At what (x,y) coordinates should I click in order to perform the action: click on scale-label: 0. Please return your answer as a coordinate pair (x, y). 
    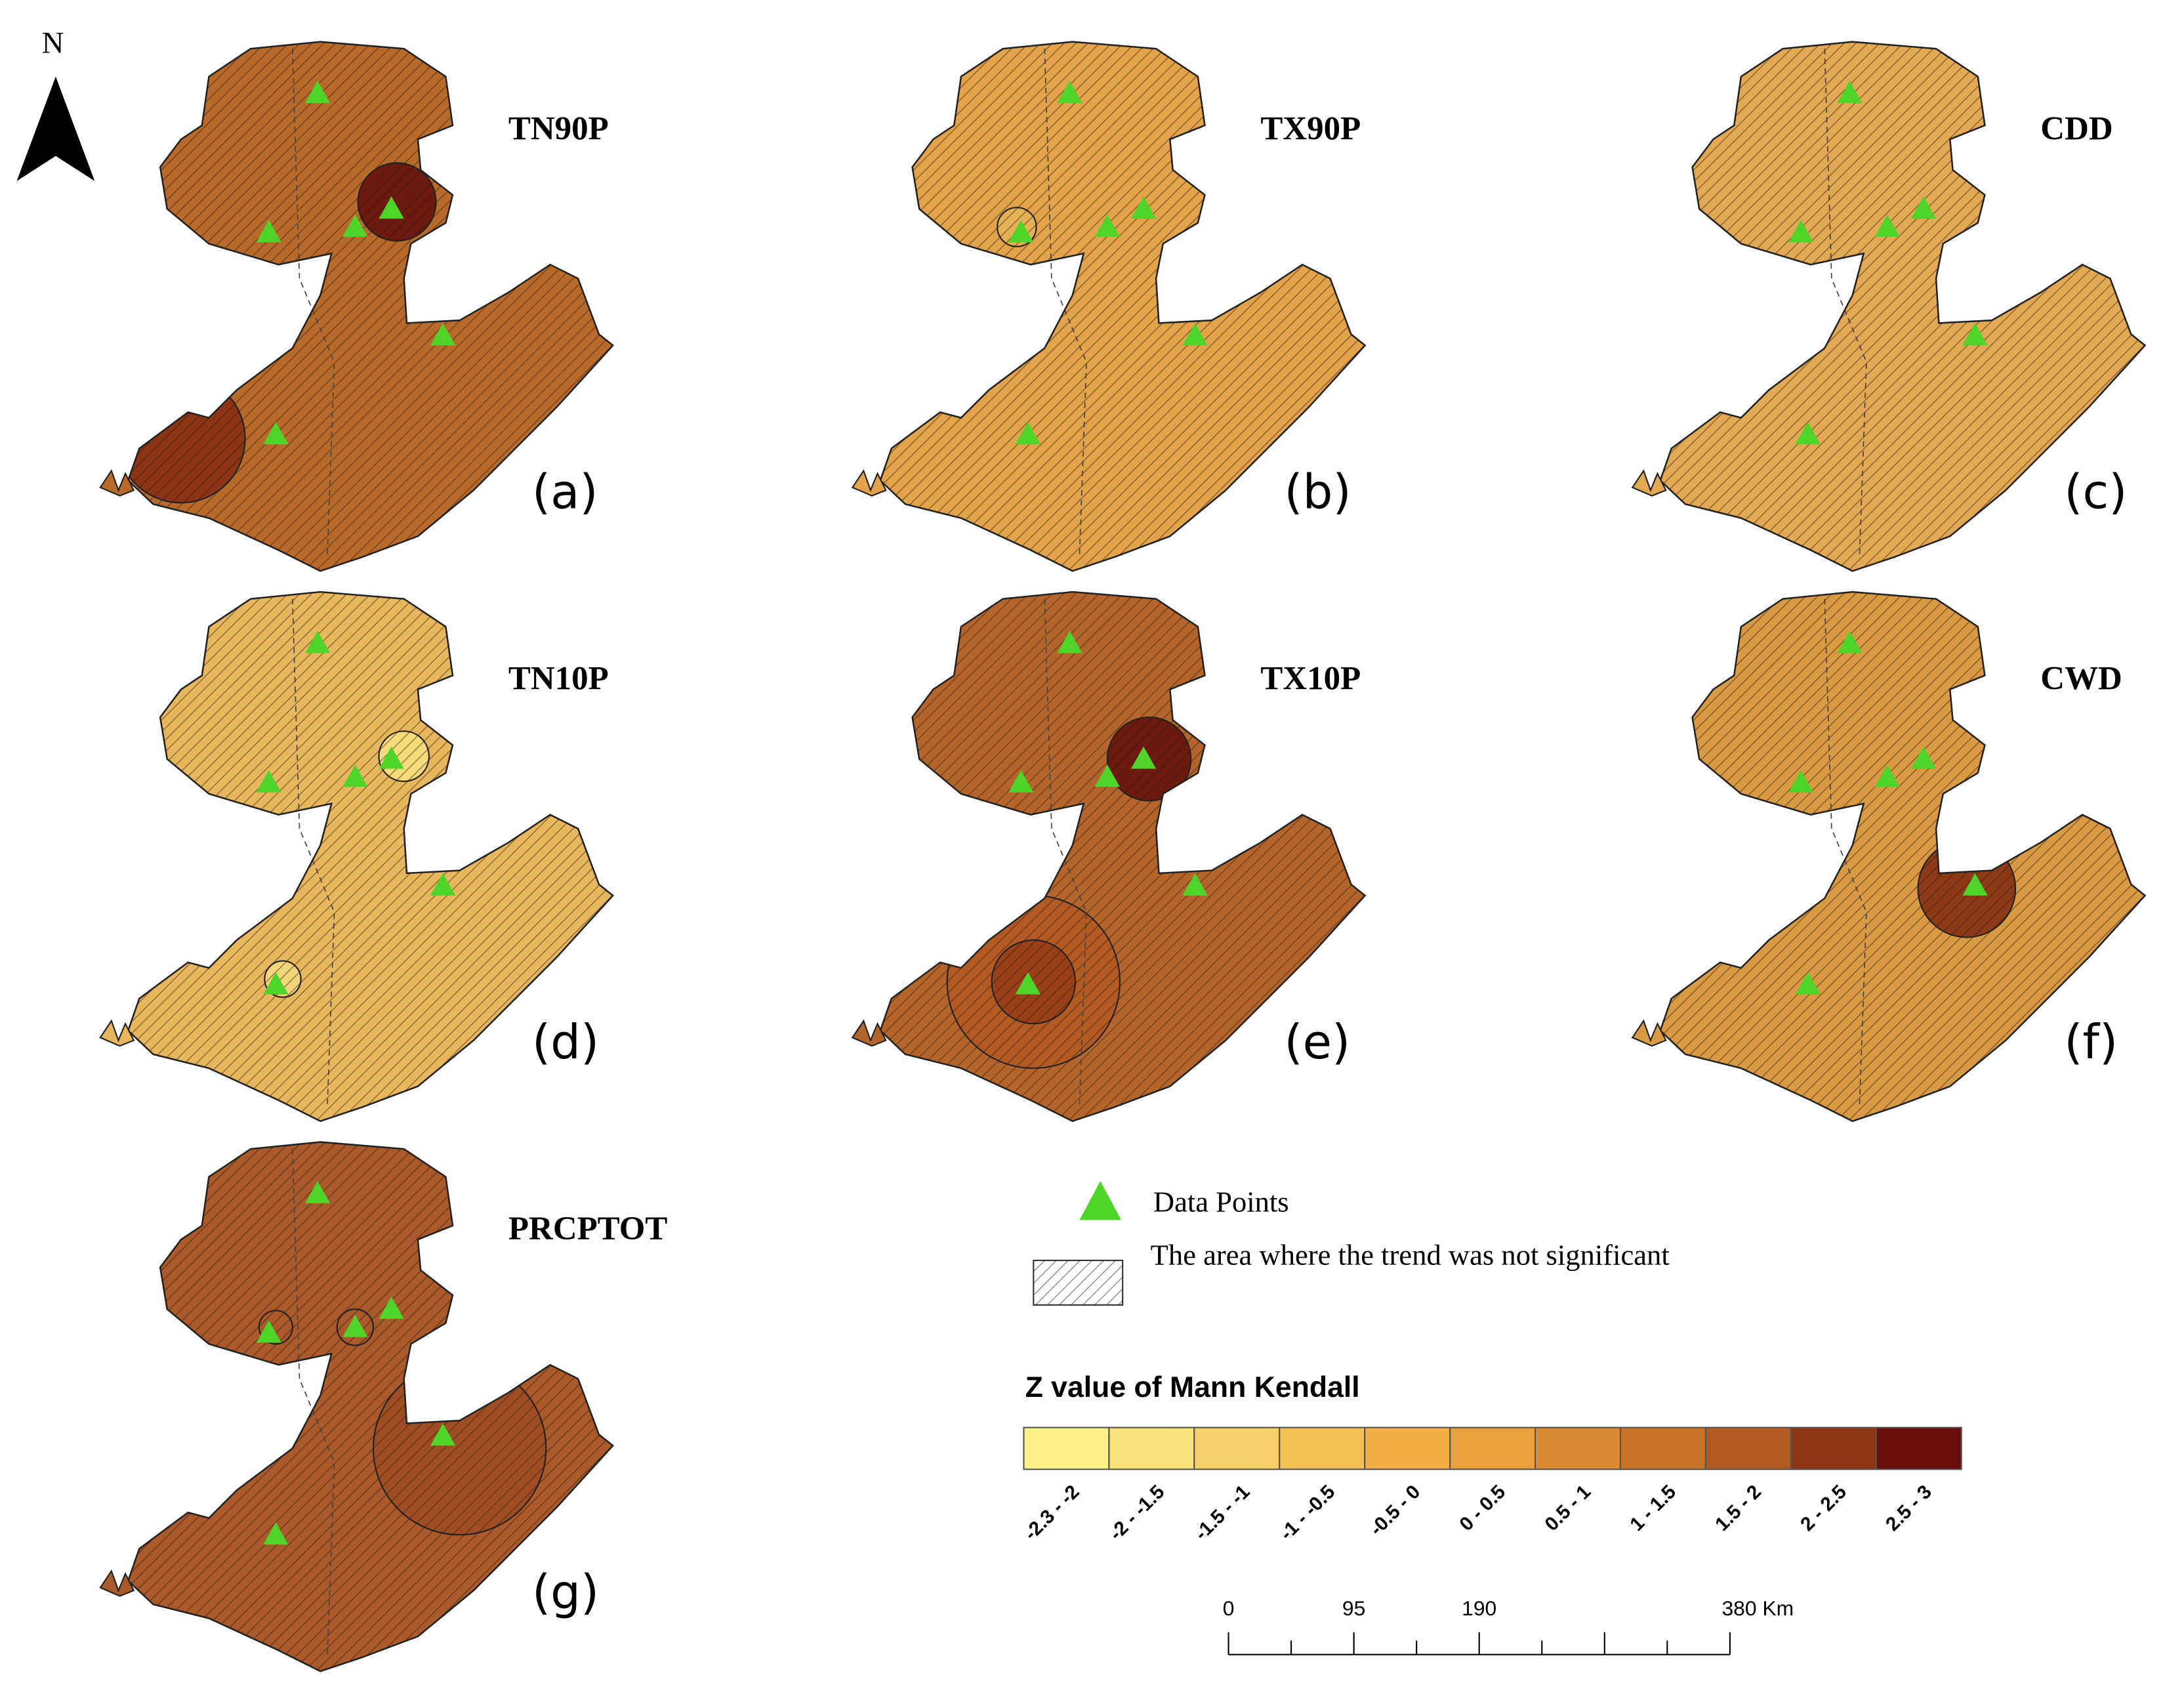
    Looking at the image, I should click on (1229, 1608).